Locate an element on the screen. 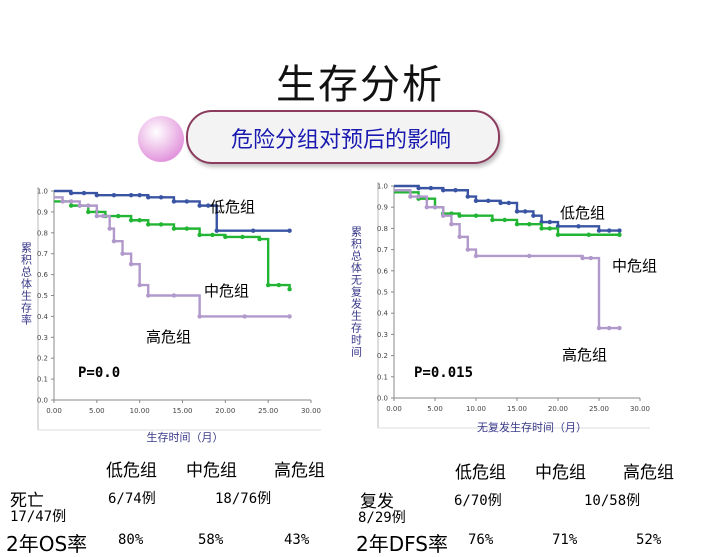 This screenshot has height=557, width=720. chart1-series-label-3: 高危组 is located at coordinates (168, 337).